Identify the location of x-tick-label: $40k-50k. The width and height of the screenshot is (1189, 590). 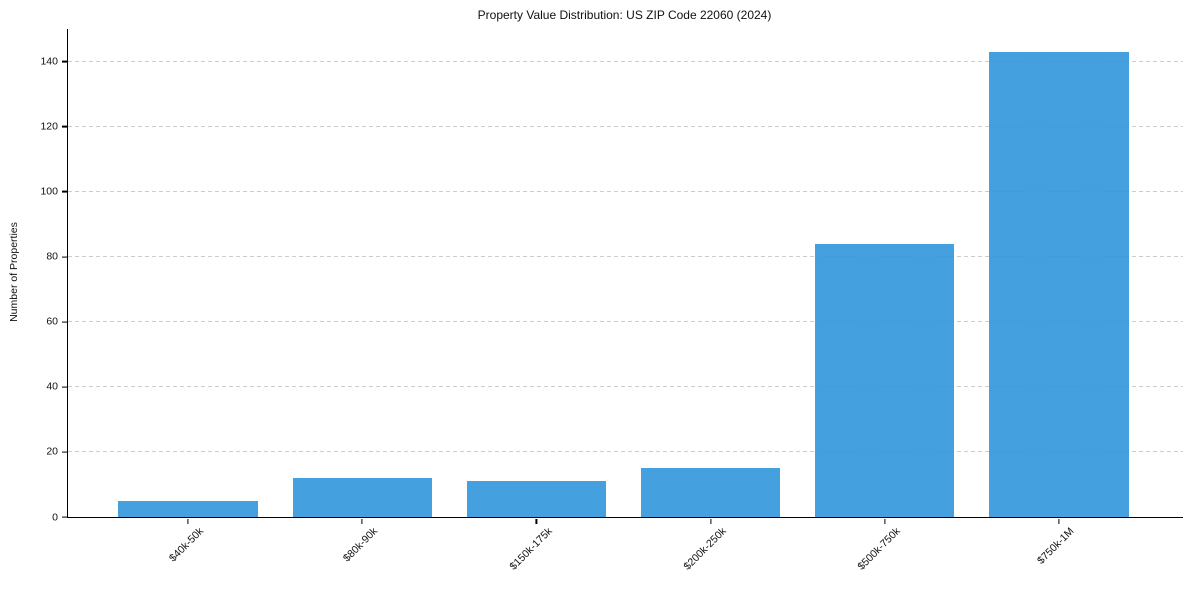
(186, 545).